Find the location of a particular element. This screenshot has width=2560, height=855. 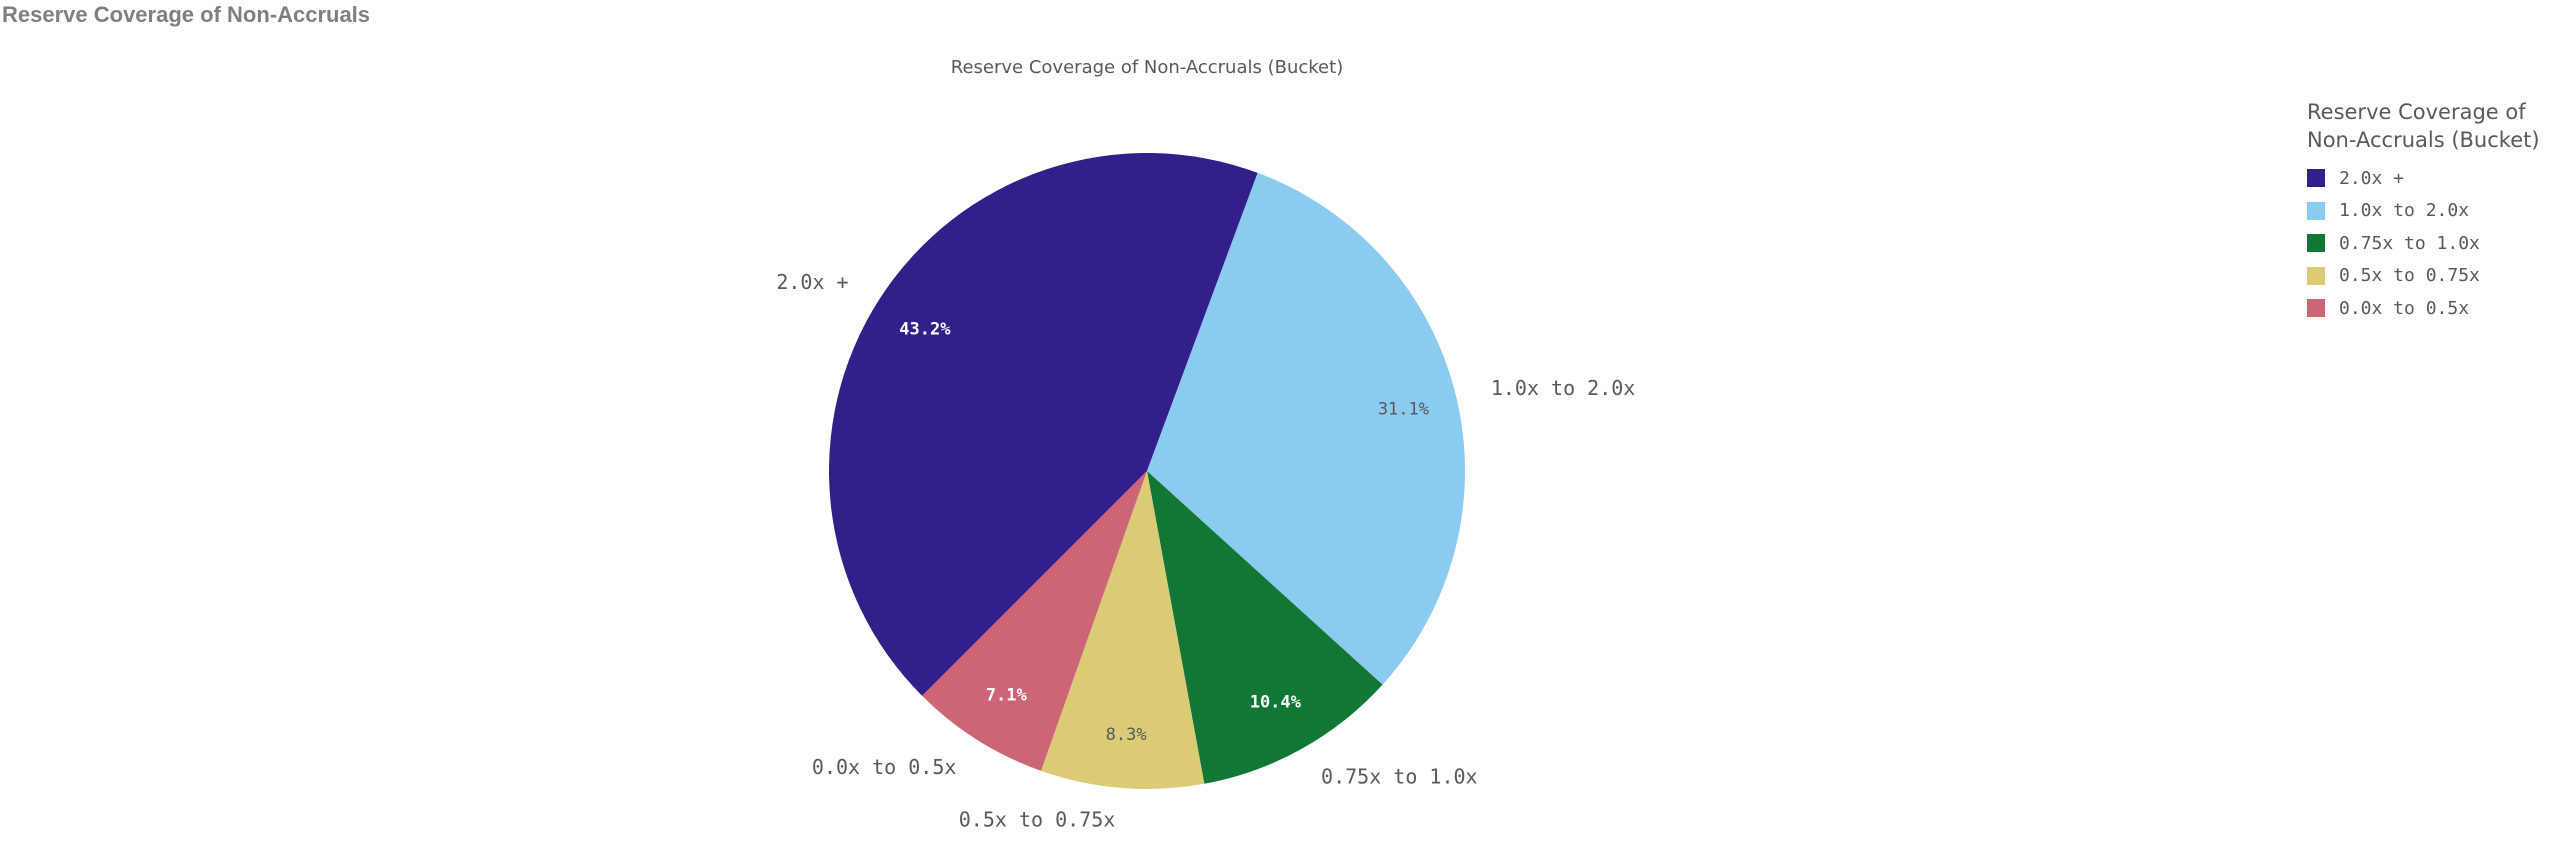

legend-item-1-0x-to-2-0x: 1.0x to 2.0x is located at coordinates (2432, 211).